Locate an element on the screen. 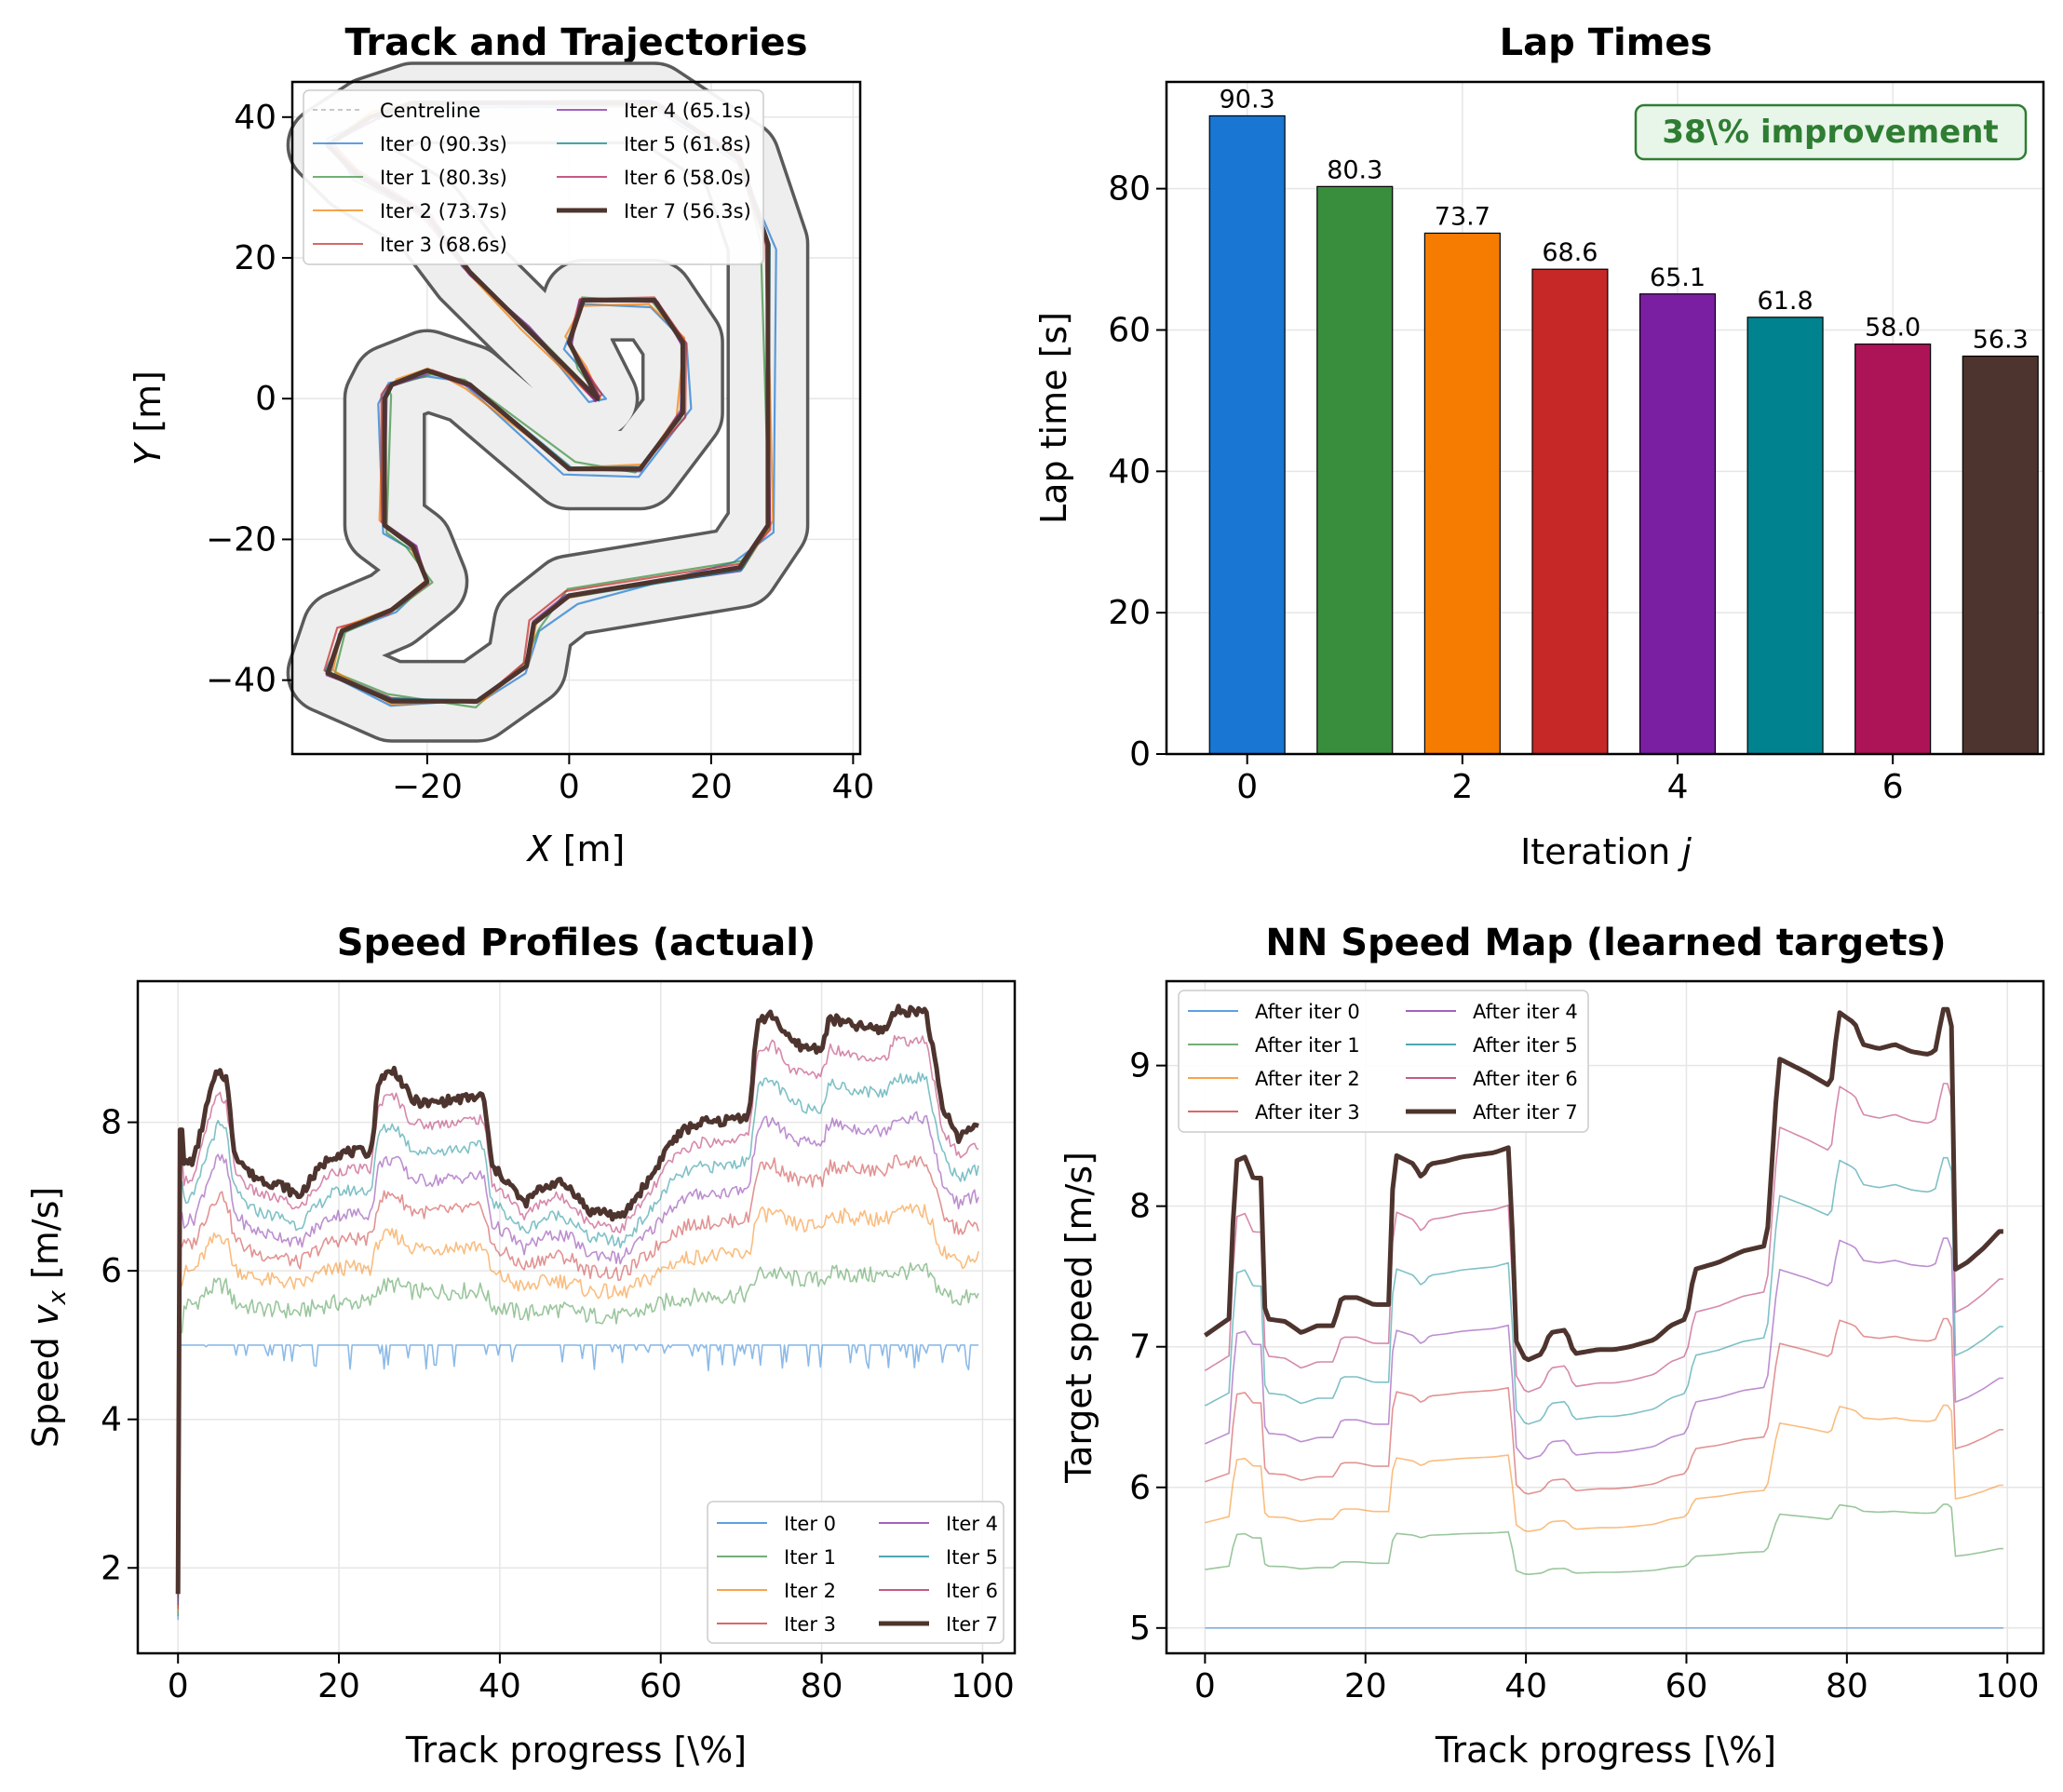 The image size is (2063, 1792). speed-profiles-legend-label: Iter 0 is located at coordinates (810, 1524).